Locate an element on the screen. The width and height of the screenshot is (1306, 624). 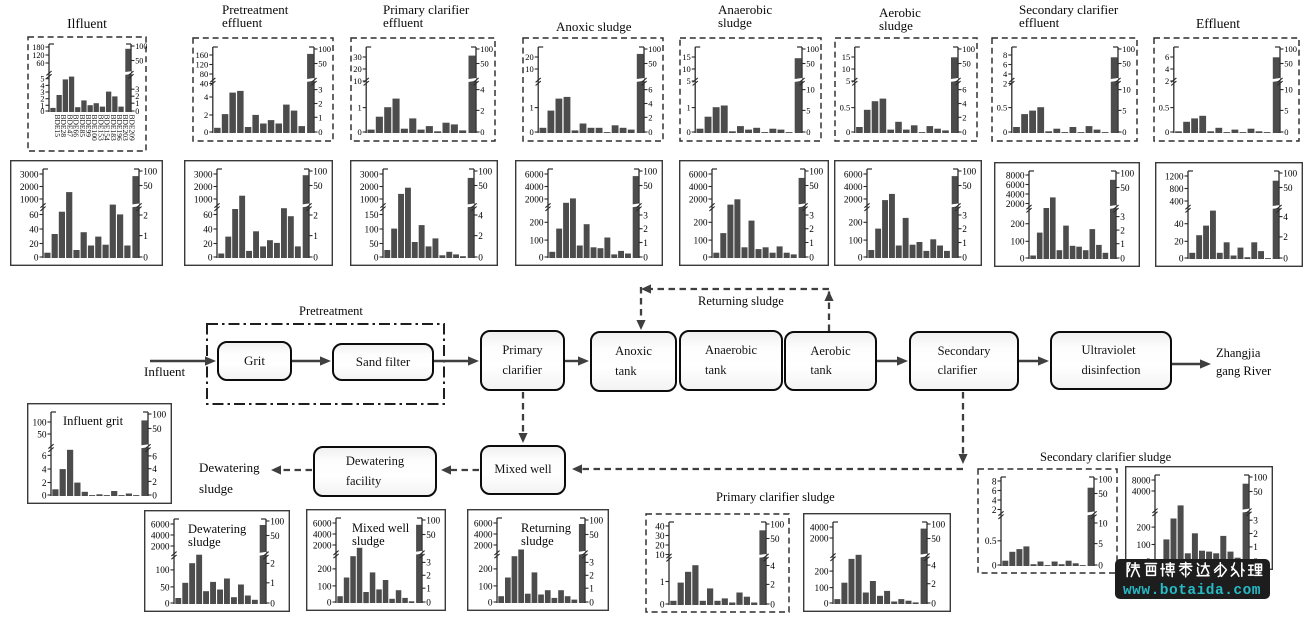
svg-text: 8 is located at coordinates (994, 482).